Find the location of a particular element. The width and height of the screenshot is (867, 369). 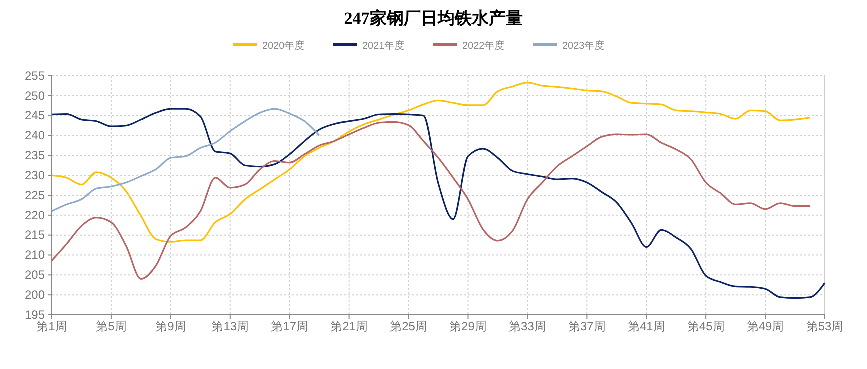

x-tick-label: 第49周 is located at coordinates (765, 327).